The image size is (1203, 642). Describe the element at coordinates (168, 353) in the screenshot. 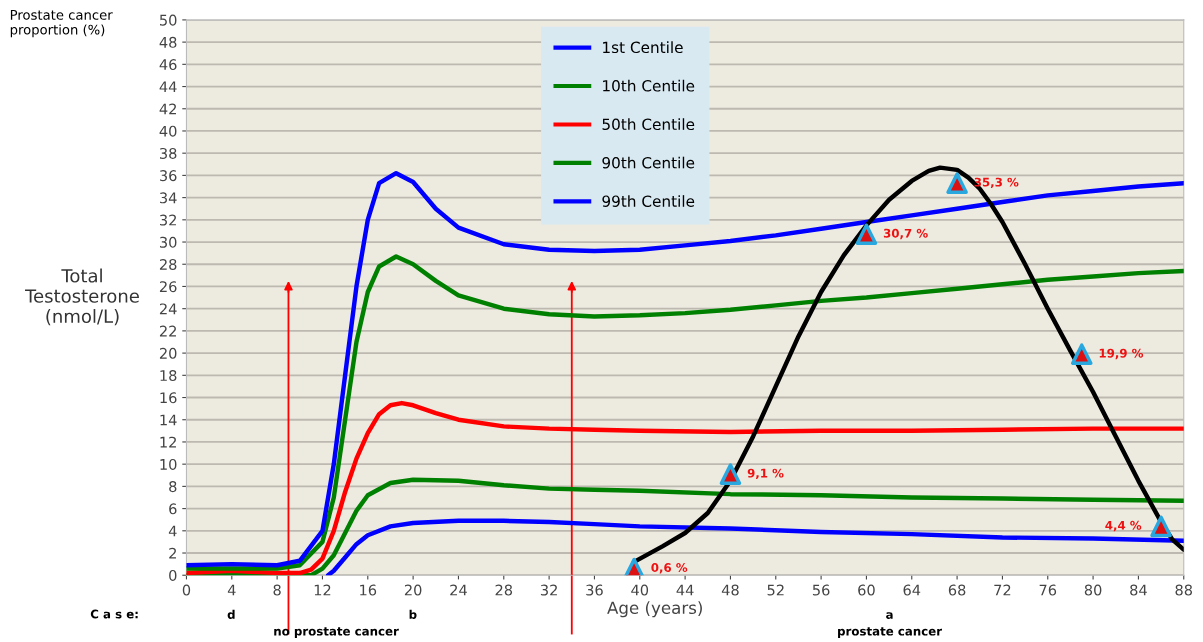

I see `y-tick-label: 20` at that location.